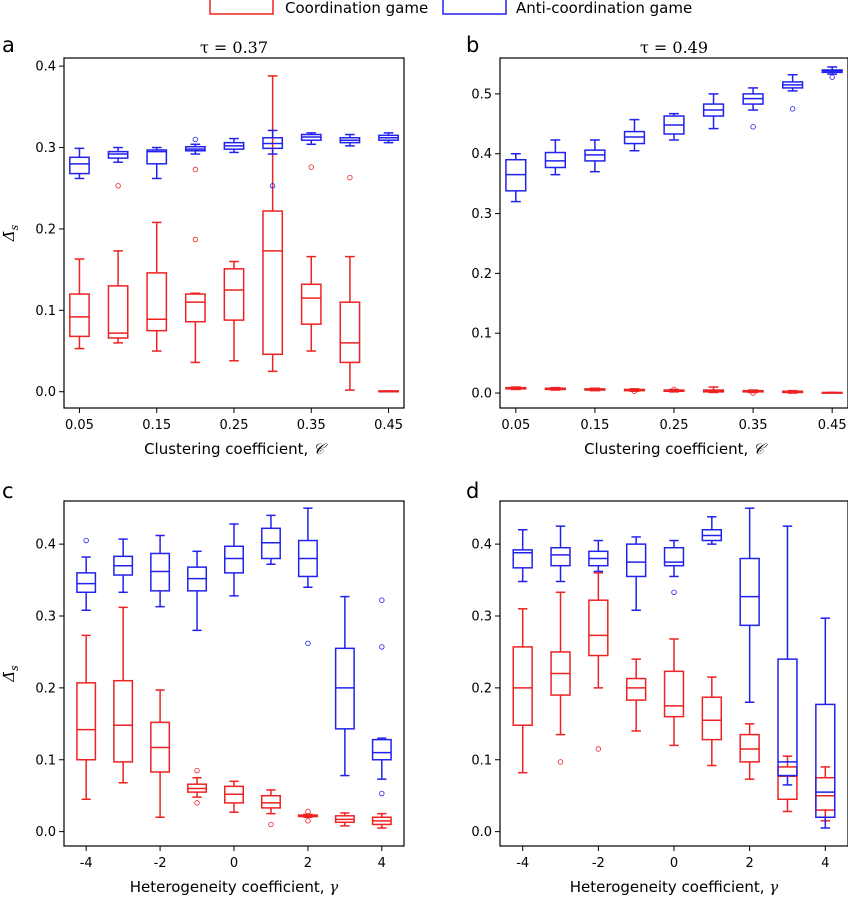 This screenshot has height=899, width=848. What do you see at coordinates (676, 449) in the screenshot?
I see `x-axis-label: Clustering coefficient, 𝒞` at bounding box center [676, 449].